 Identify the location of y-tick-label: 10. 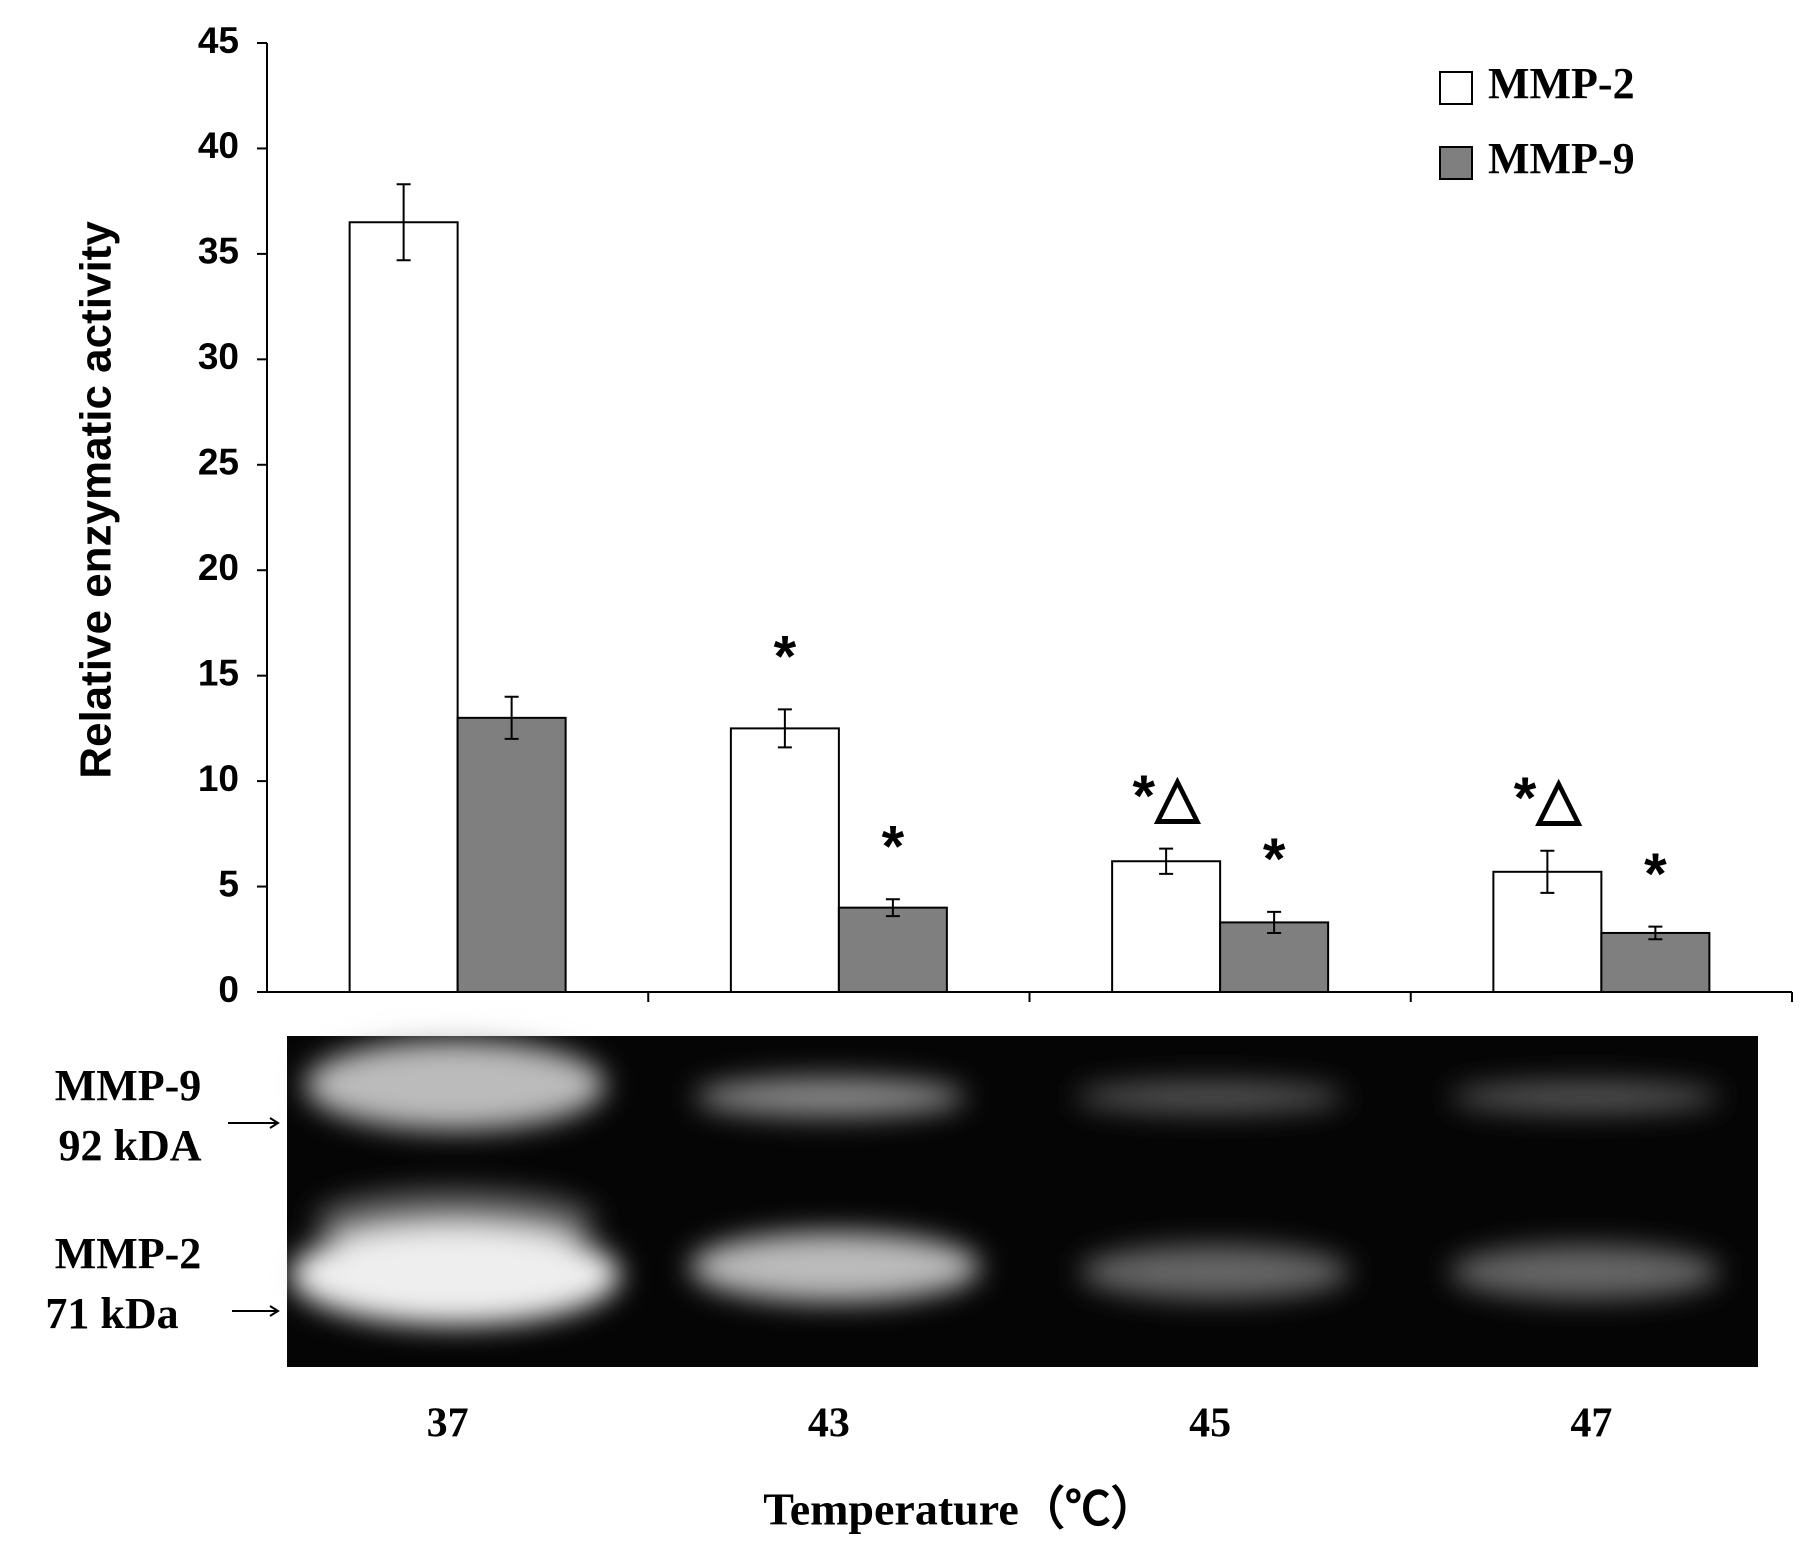
(218, 778).